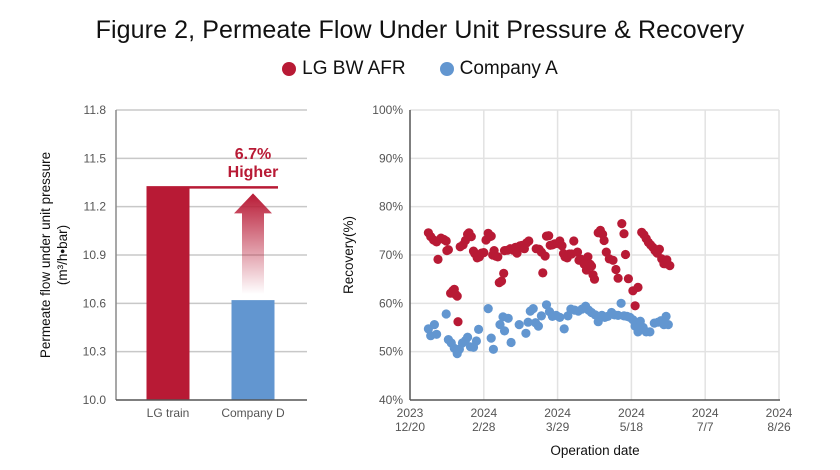 This screenshot has height=470, width=840. What do you see at coordinates (212, 220) in the screenshot?
I see `bar-annotation: 6.7% Higher` at bounding box center [212, 220].